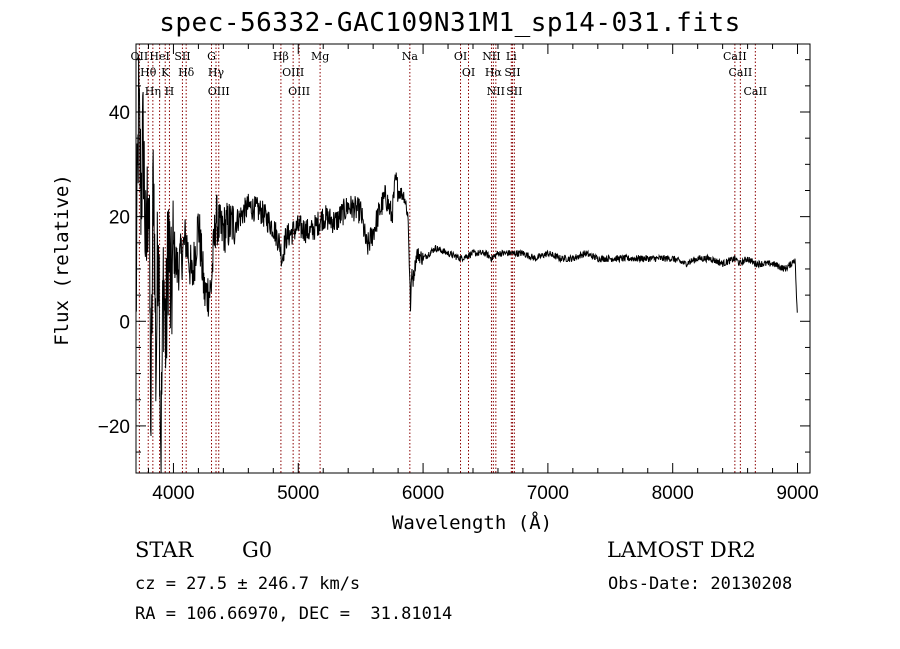 The width and height of the screenshot is (900, 649). I want to click on marker-label: OII, so click(140, 56).